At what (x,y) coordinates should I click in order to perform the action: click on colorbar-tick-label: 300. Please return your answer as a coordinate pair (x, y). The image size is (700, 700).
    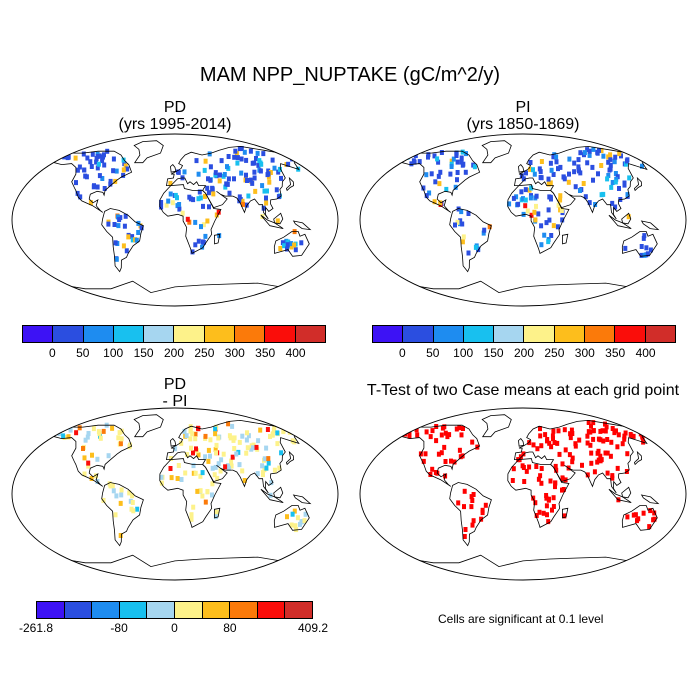
    Looking at the image, I should click on (584, 353).